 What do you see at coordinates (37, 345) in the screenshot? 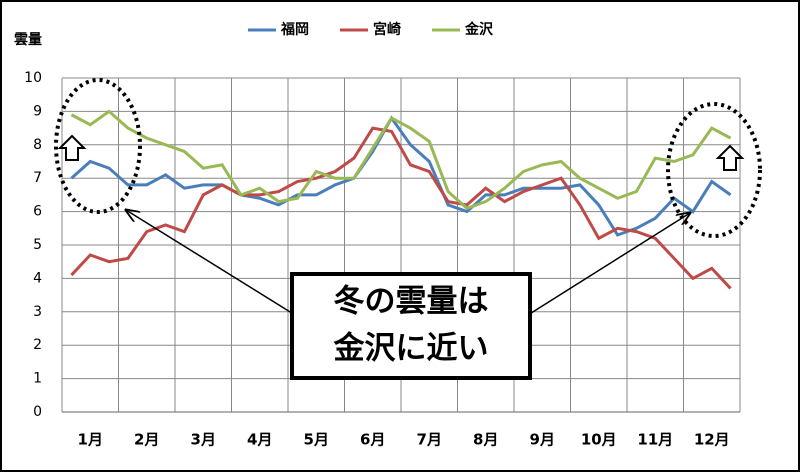
I see `y-tick-label: 2` at bounding box center [37, 345].